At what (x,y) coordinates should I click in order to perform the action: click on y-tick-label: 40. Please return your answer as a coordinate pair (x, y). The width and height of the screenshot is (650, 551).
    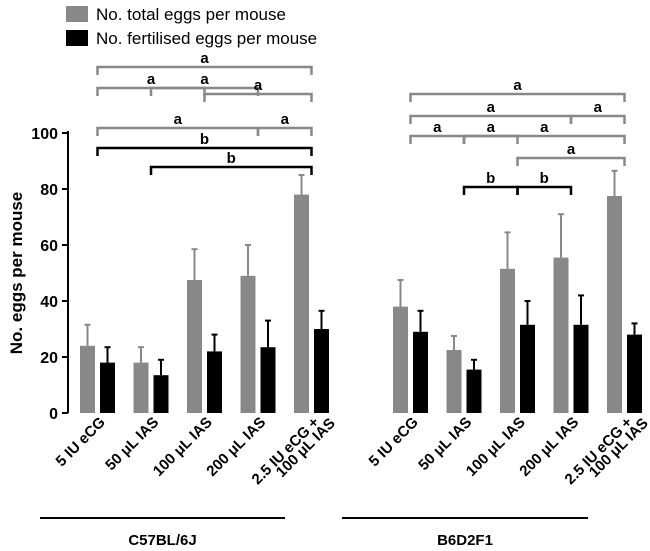
    Looking at the image, I should click on (49, 302).